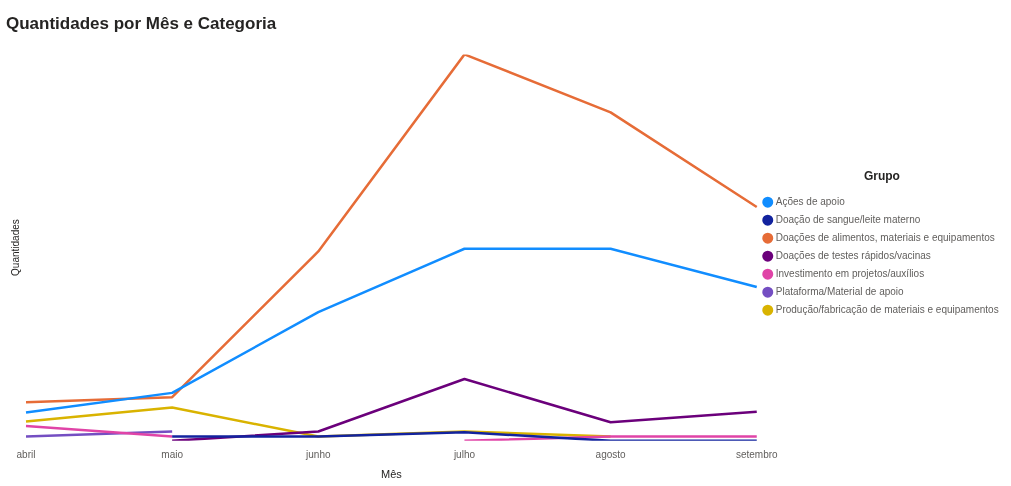 The width and height of the screenshot is (1011, 486). Describe the element at coordinates (885, 237) in the screenshot. I see `legend-label: Doações de alimentos, materiais e equipamentos` at that location.